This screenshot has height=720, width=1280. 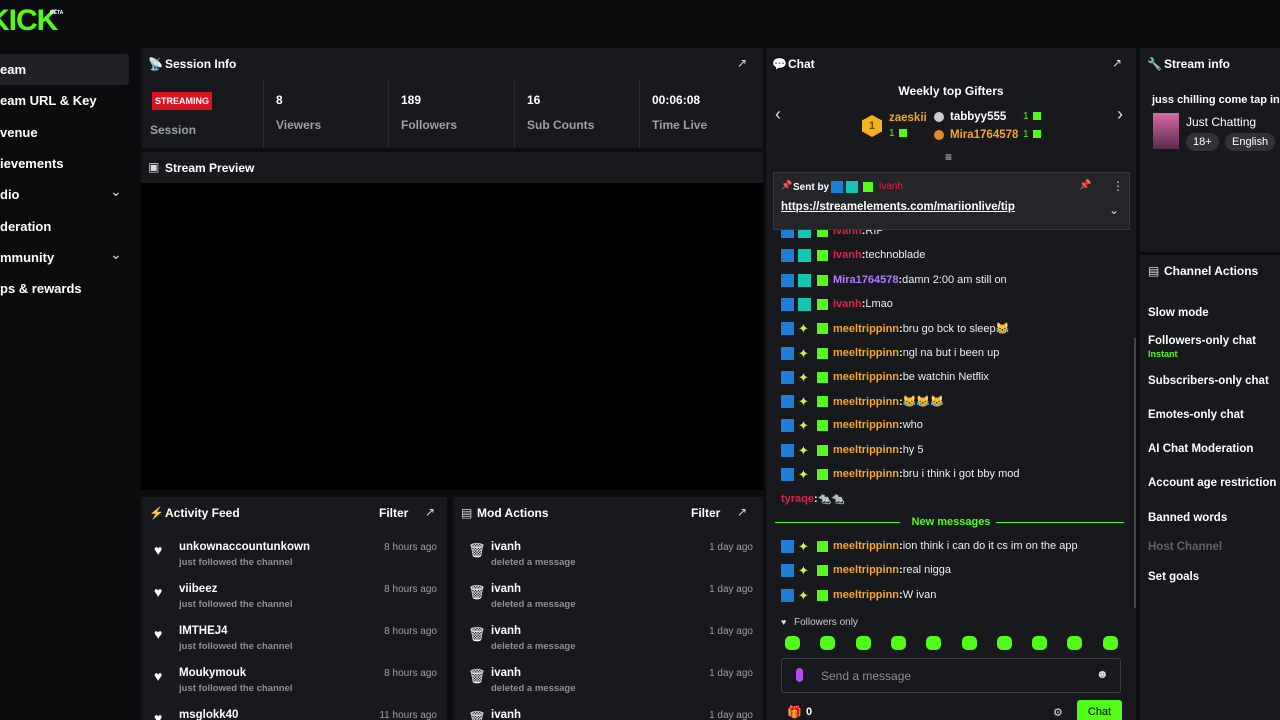 I want to click on nav-item: eam, so click(x=13, y=69).